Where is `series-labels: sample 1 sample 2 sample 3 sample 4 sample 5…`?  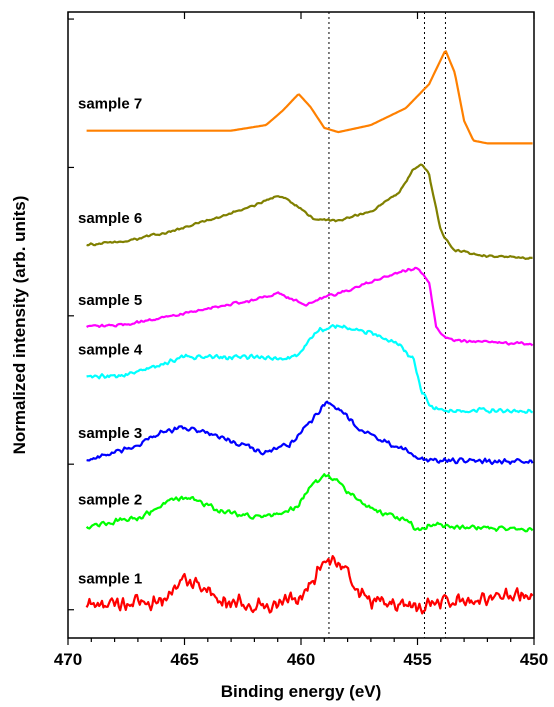
series-labels: sample 1 sample 2 sample 3 sample 4 sample 5… is located at coordinates (110, 342).